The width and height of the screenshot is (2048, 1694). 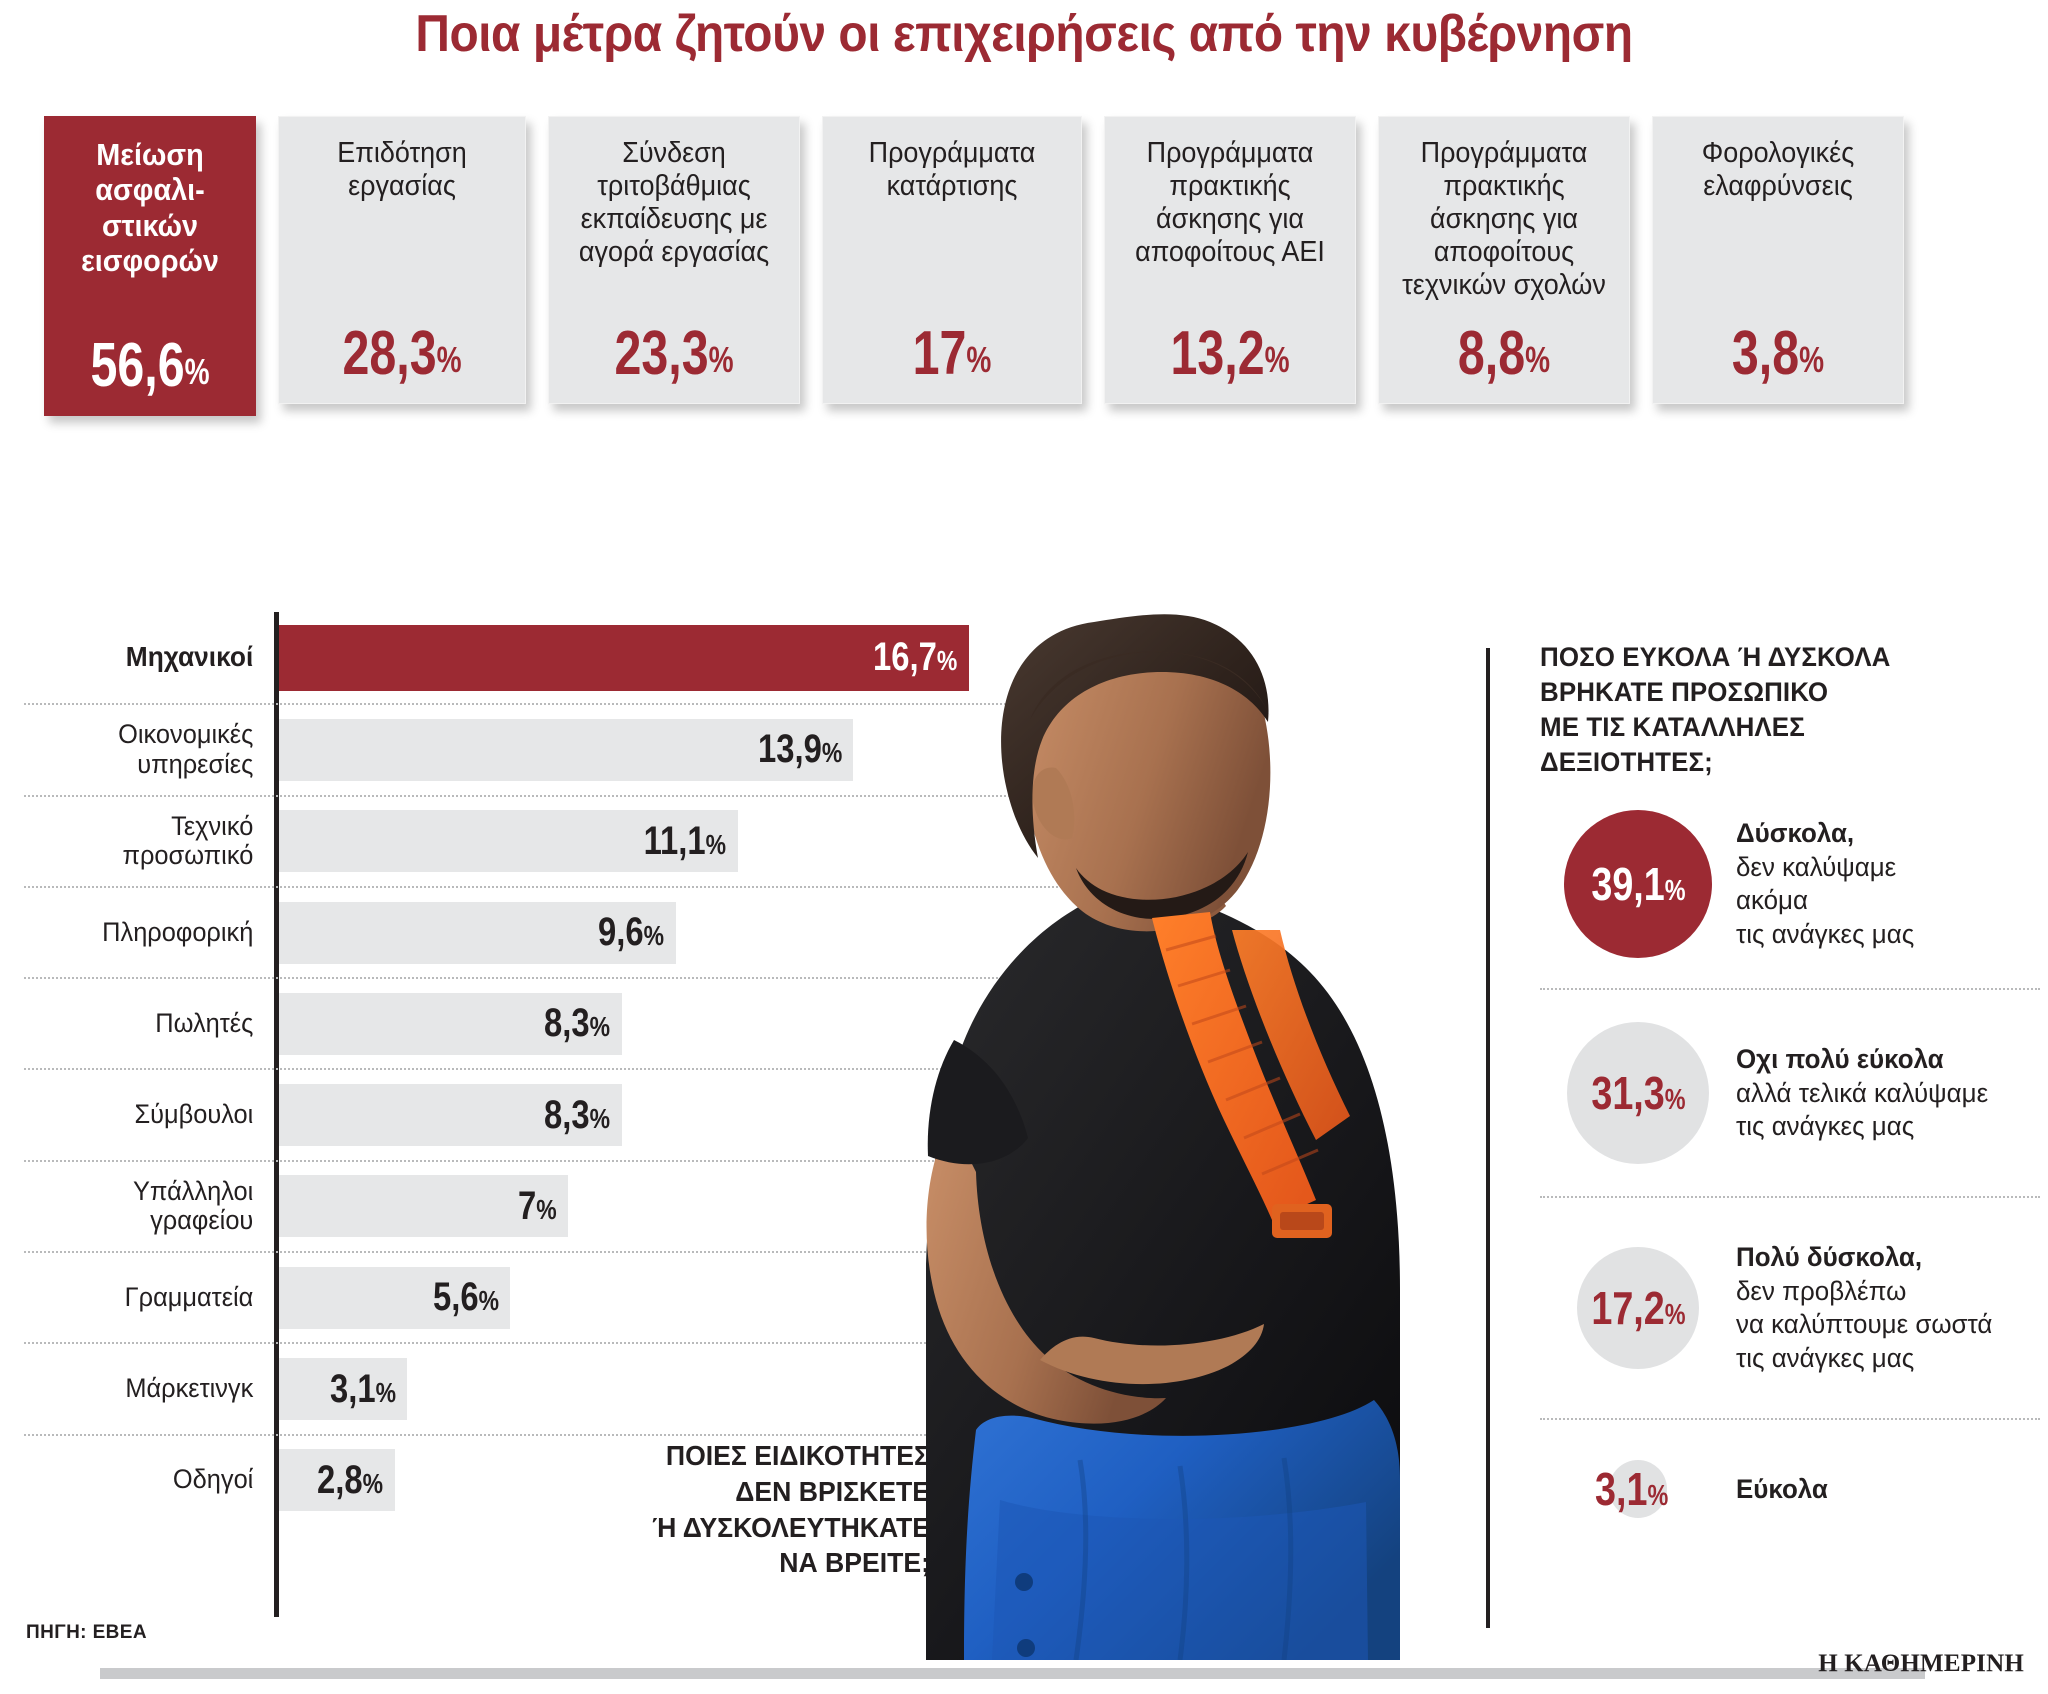 I want to click on bar-category-label: Υπάλληλοι γραφείου, so click(x=193, y=1205).